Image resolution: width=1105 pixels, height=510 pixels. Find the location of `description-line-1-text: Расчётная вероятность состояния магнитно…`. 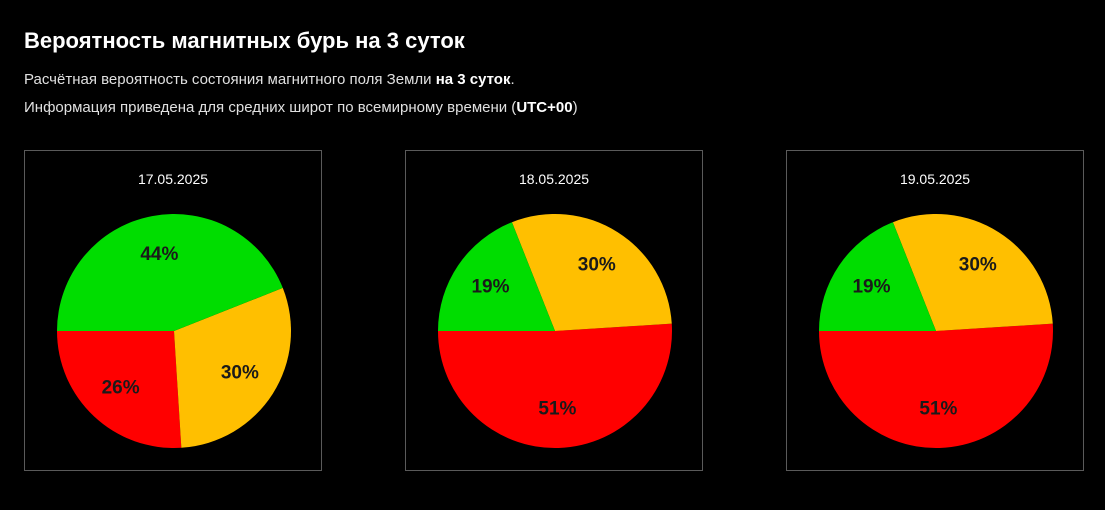

description-line-1-text: Расчётная вероятность состояния магнитно… is located at coordinates (230, 79).